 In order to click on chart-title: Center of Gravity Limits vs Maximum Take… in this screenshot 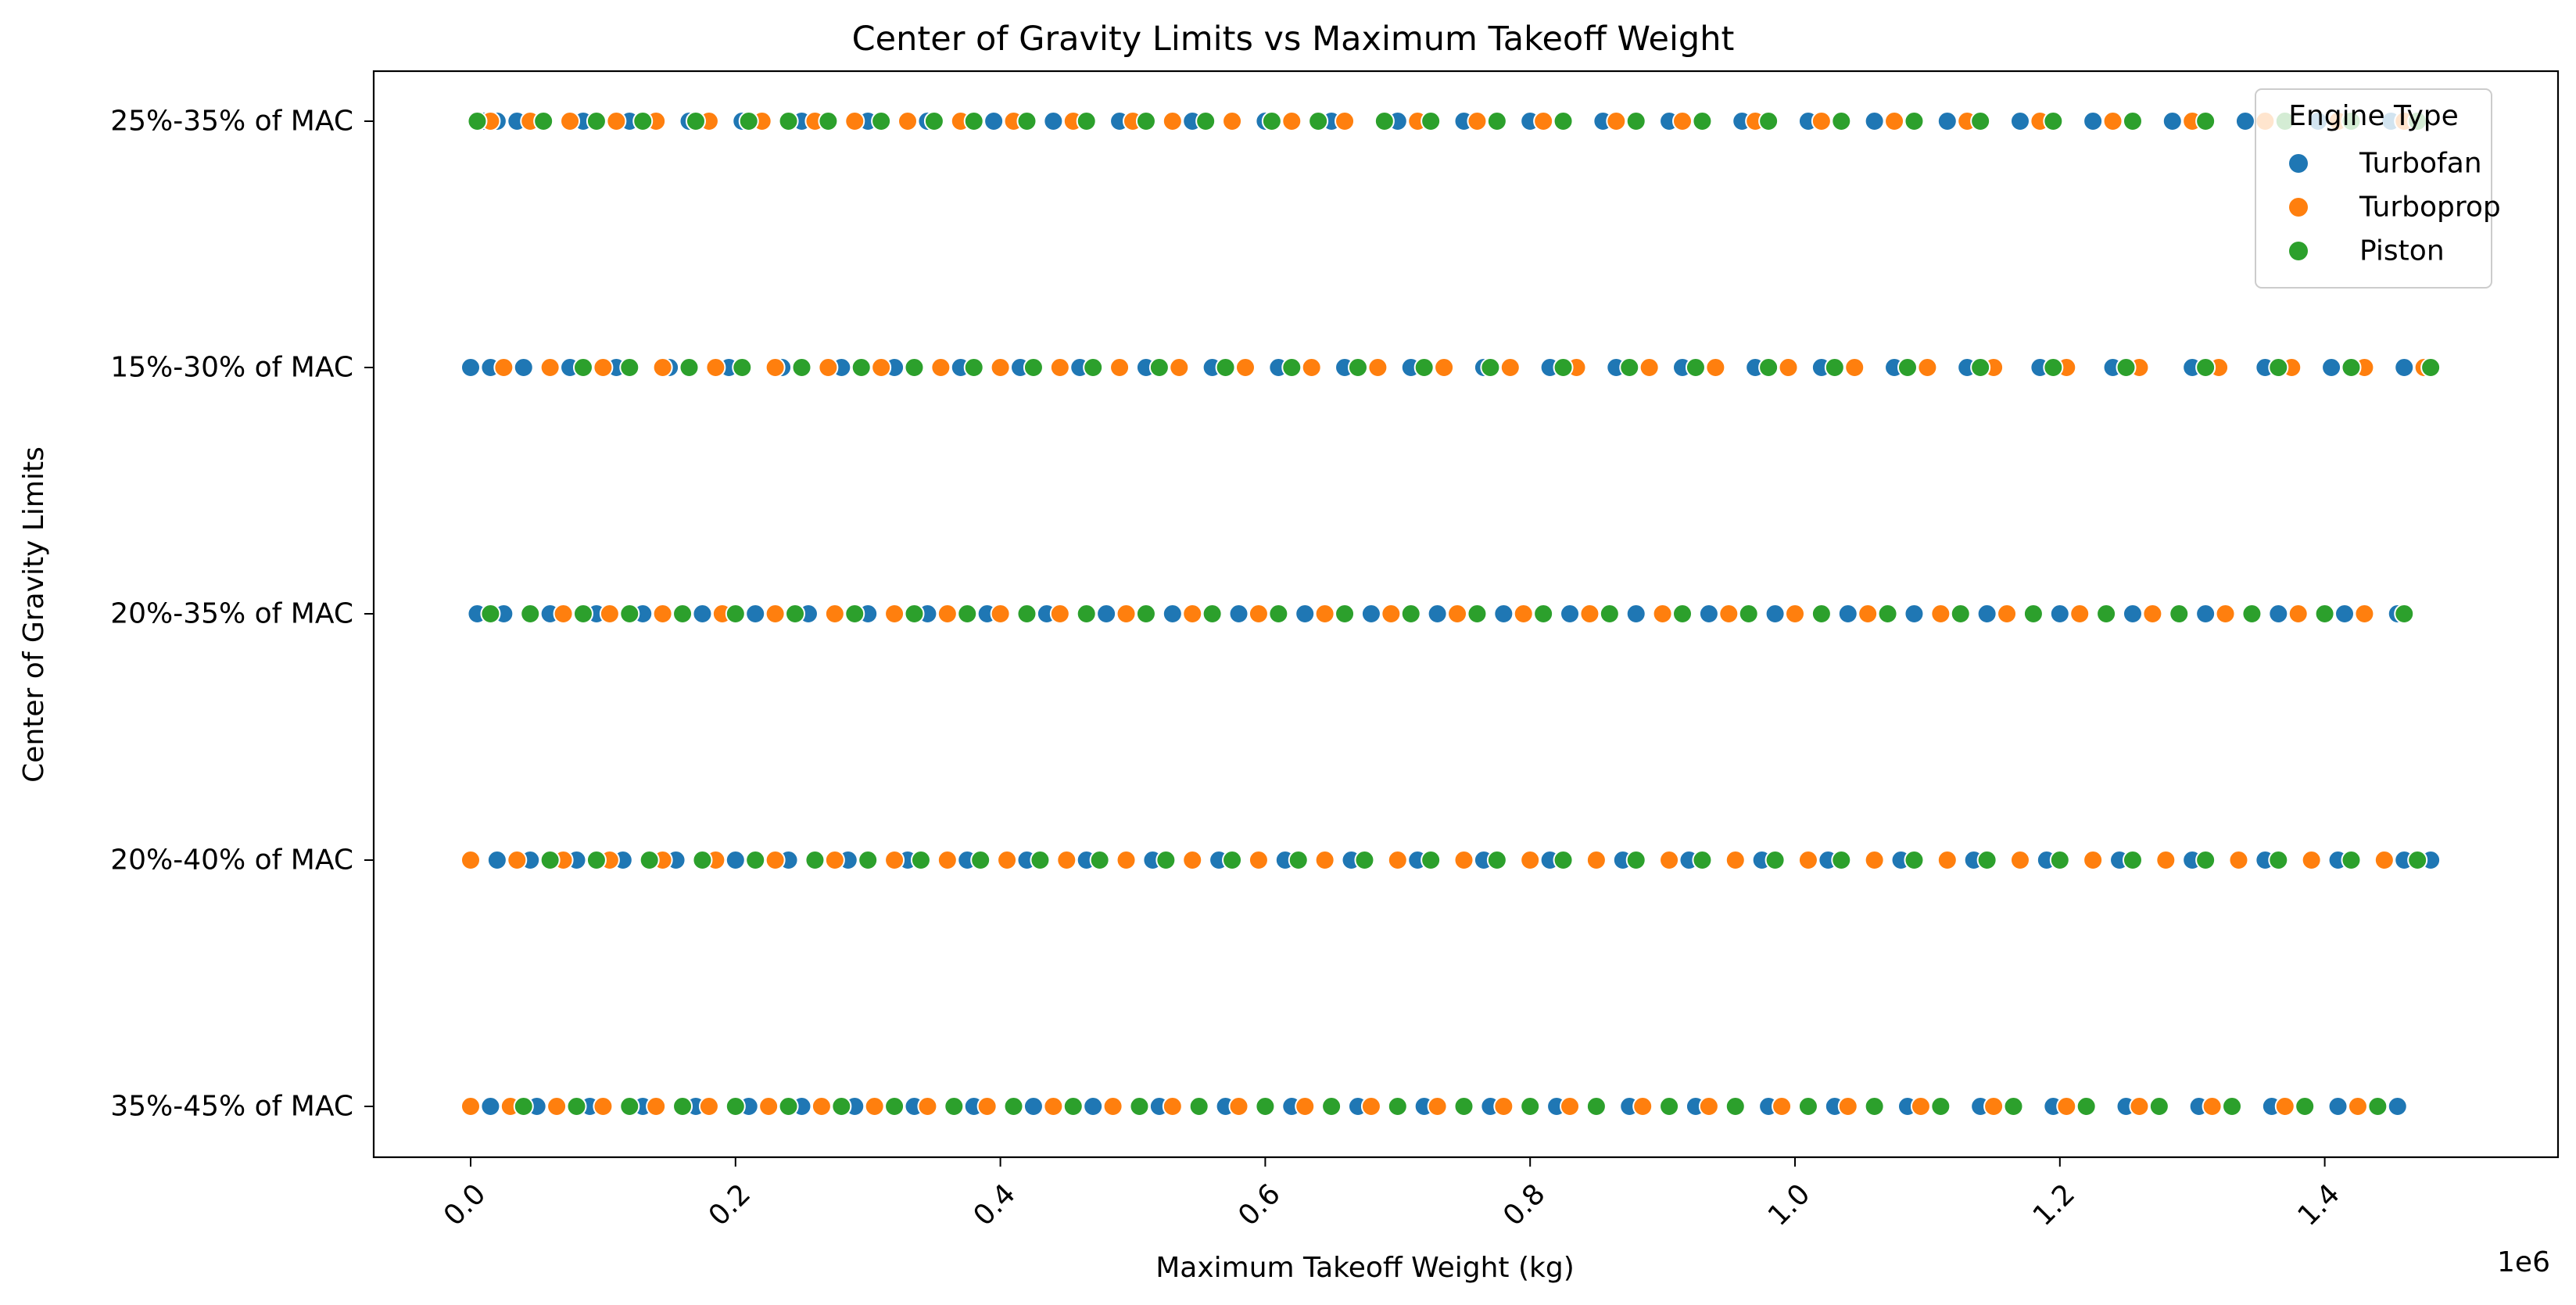, I will do `click(1293, 39)`.